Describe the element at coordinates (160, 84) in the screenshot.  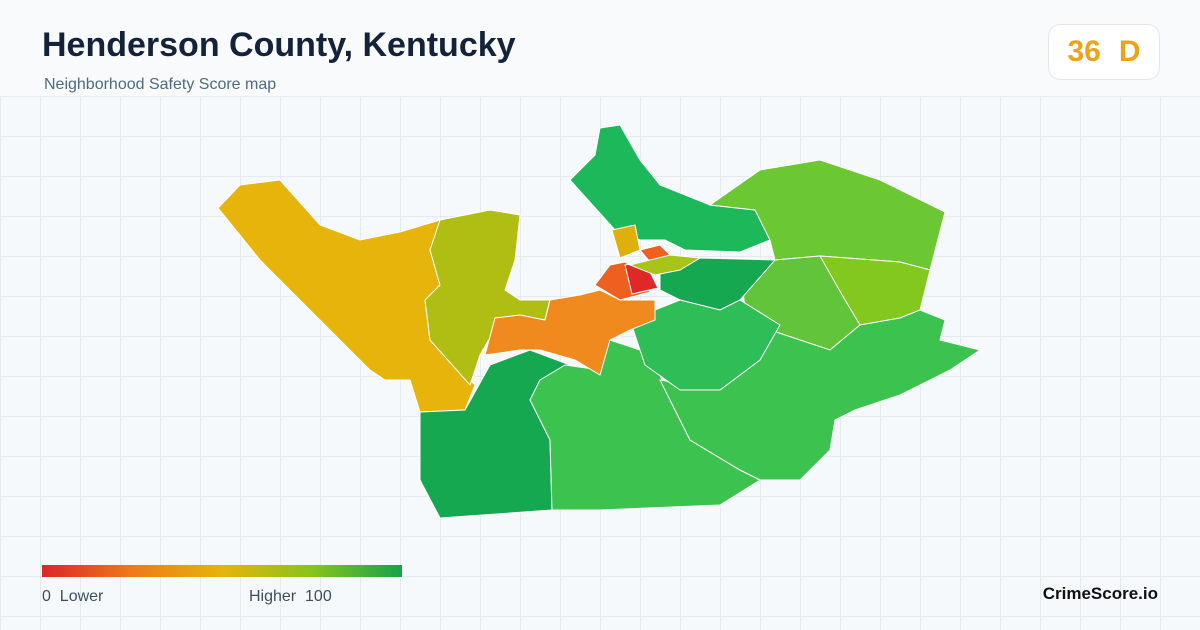
I see `subtitle: Neighborhood Safety Score map` at that location.